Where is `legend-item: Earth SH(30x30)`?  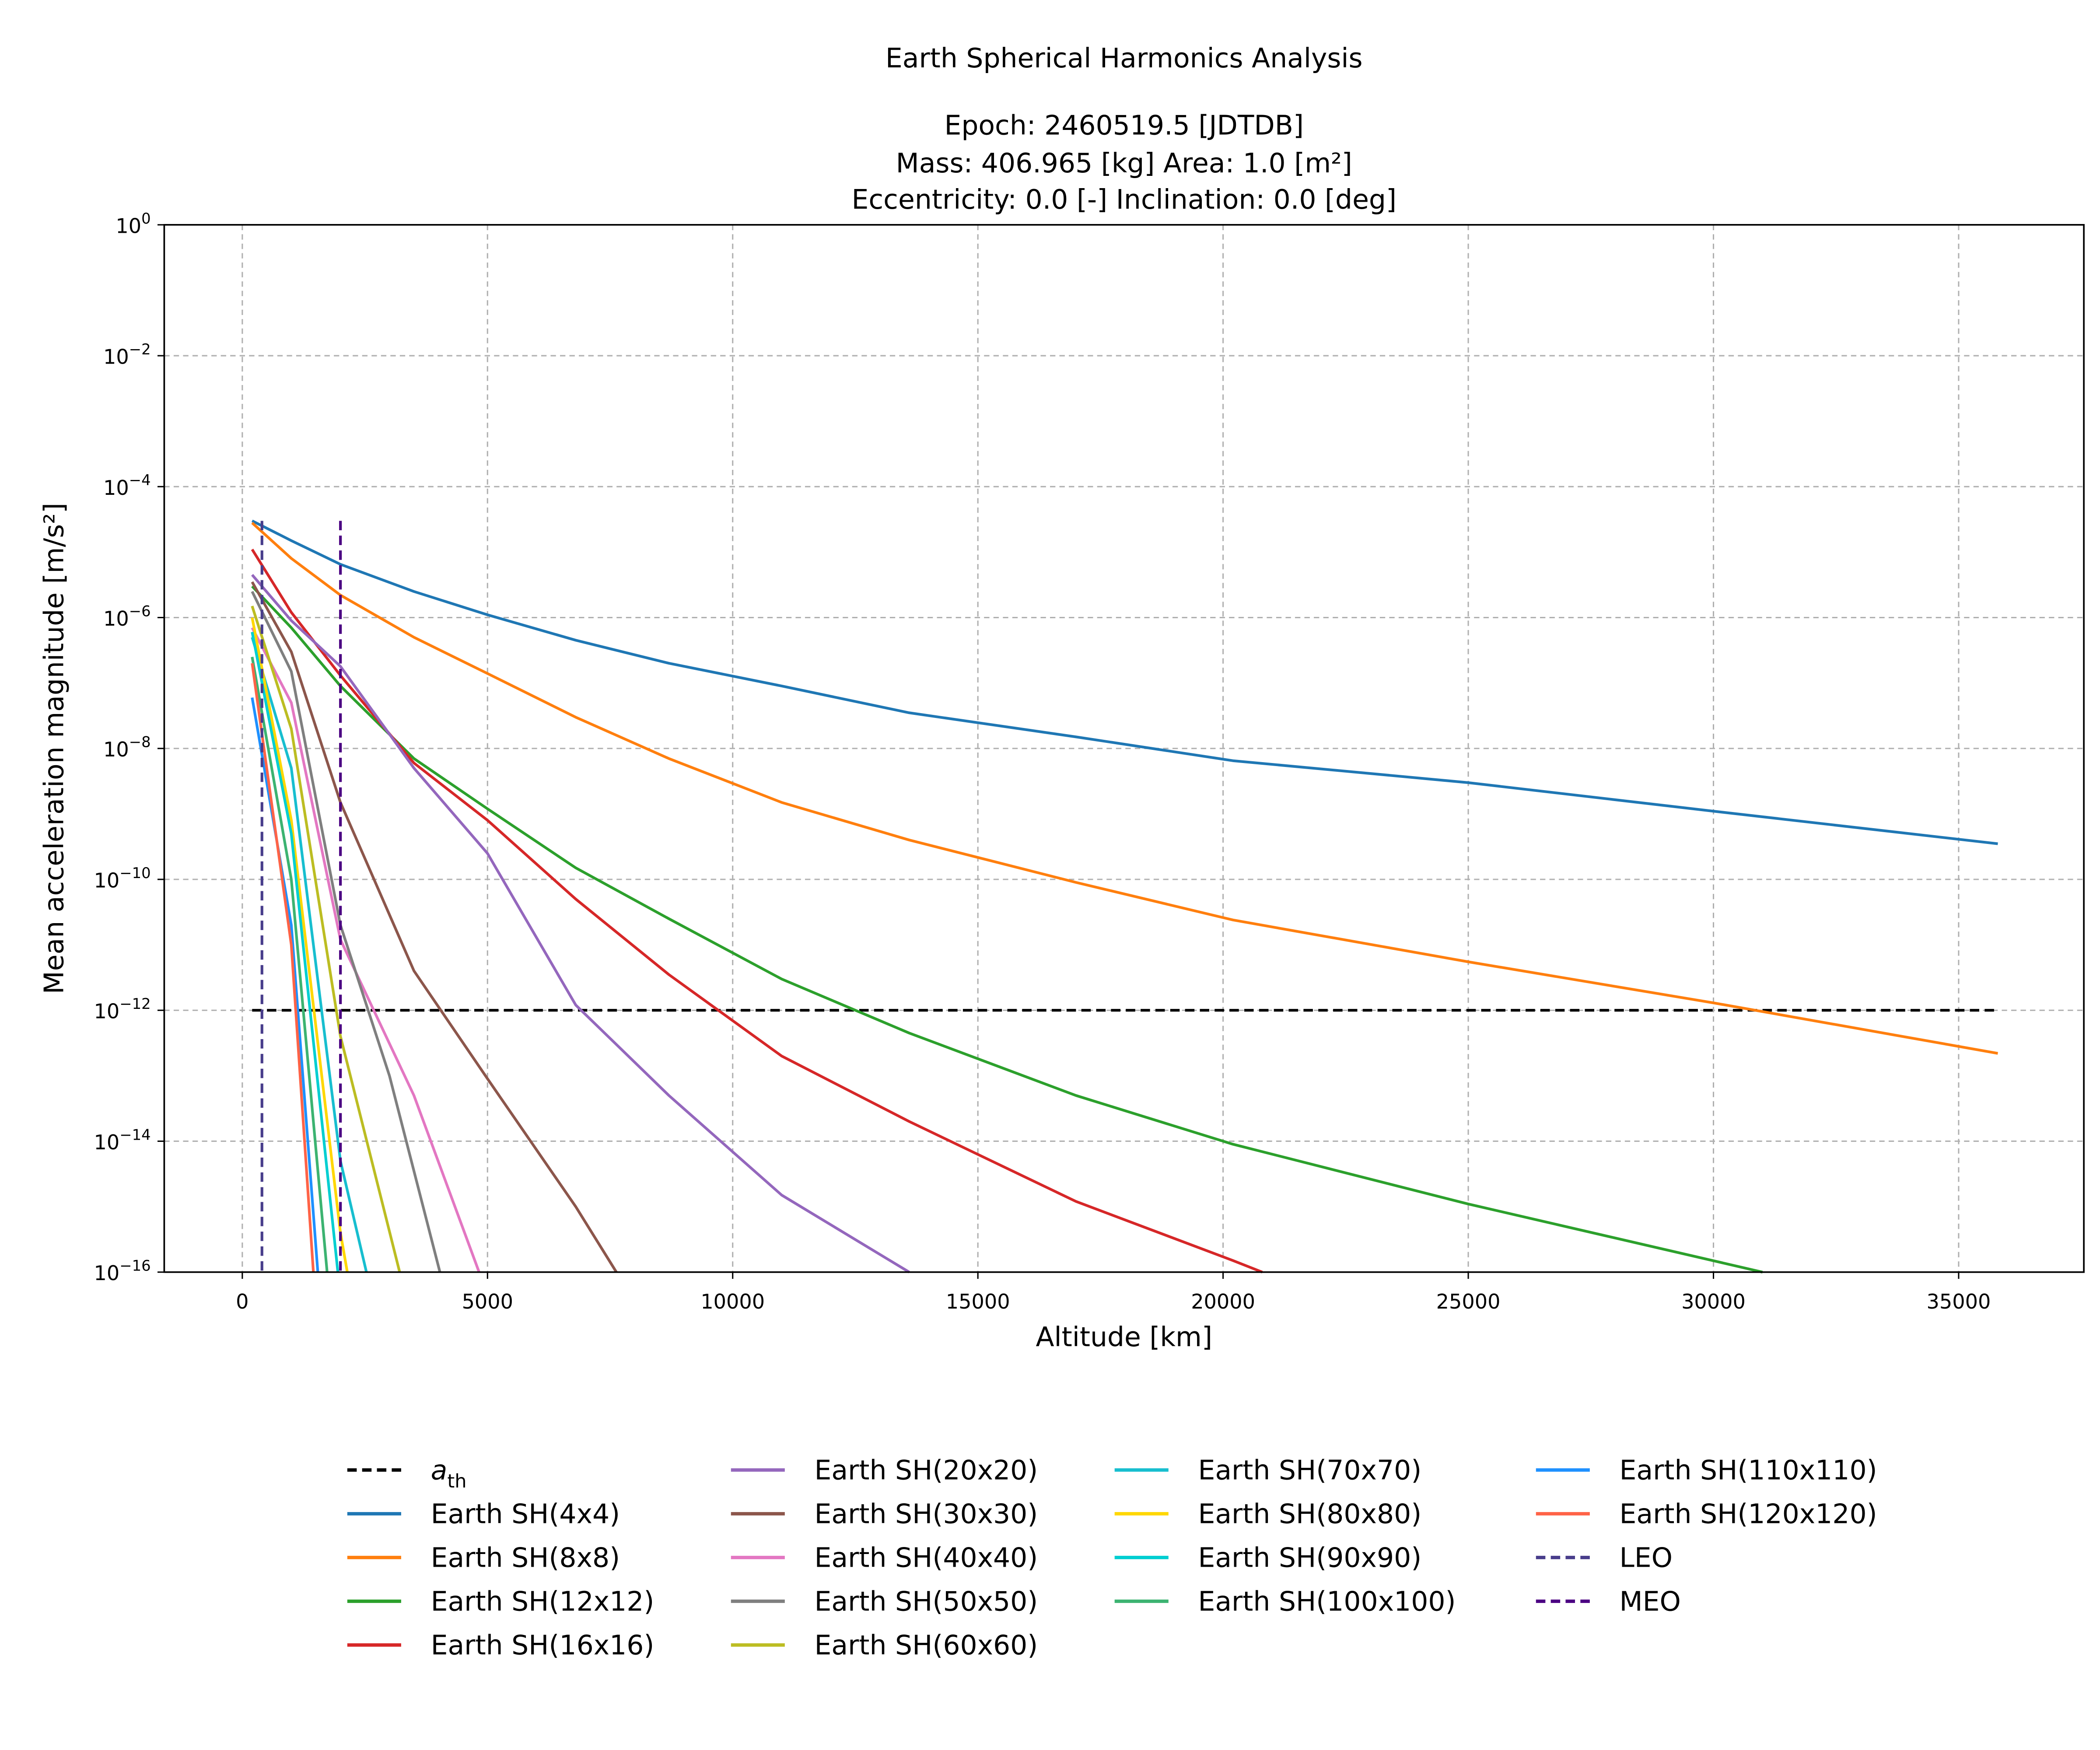
legend-item: Earth SH(30x30) is located at coordinates (884, 1514).